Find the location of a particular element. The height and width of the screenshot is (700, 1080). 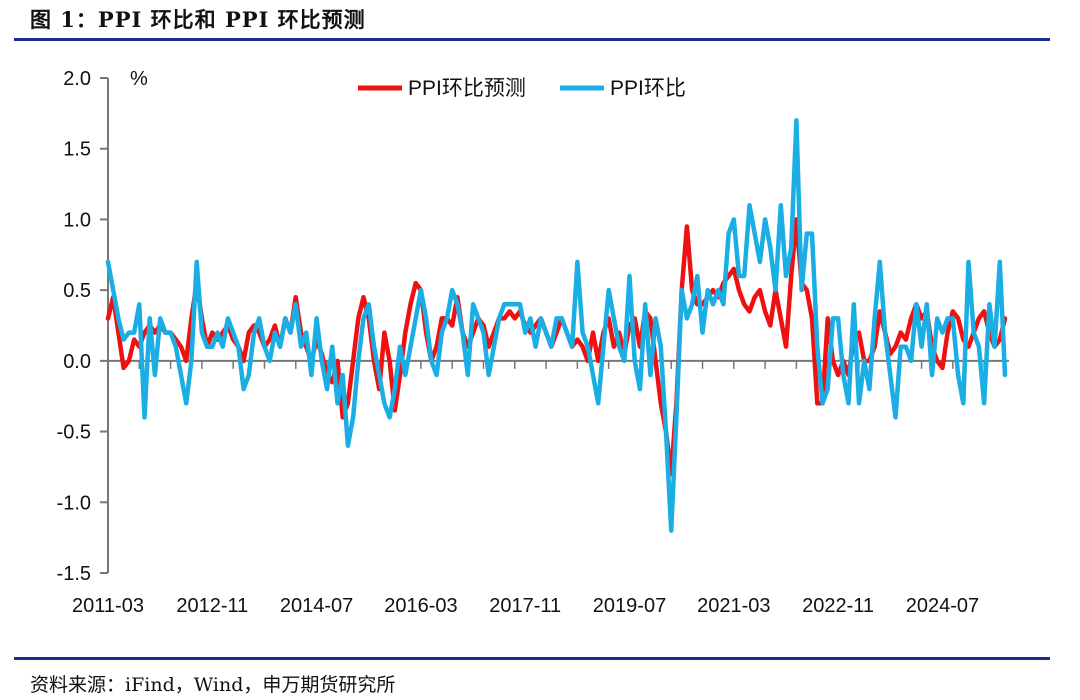

y-tick-label: -0.5 is located at coordinates (74, 433).